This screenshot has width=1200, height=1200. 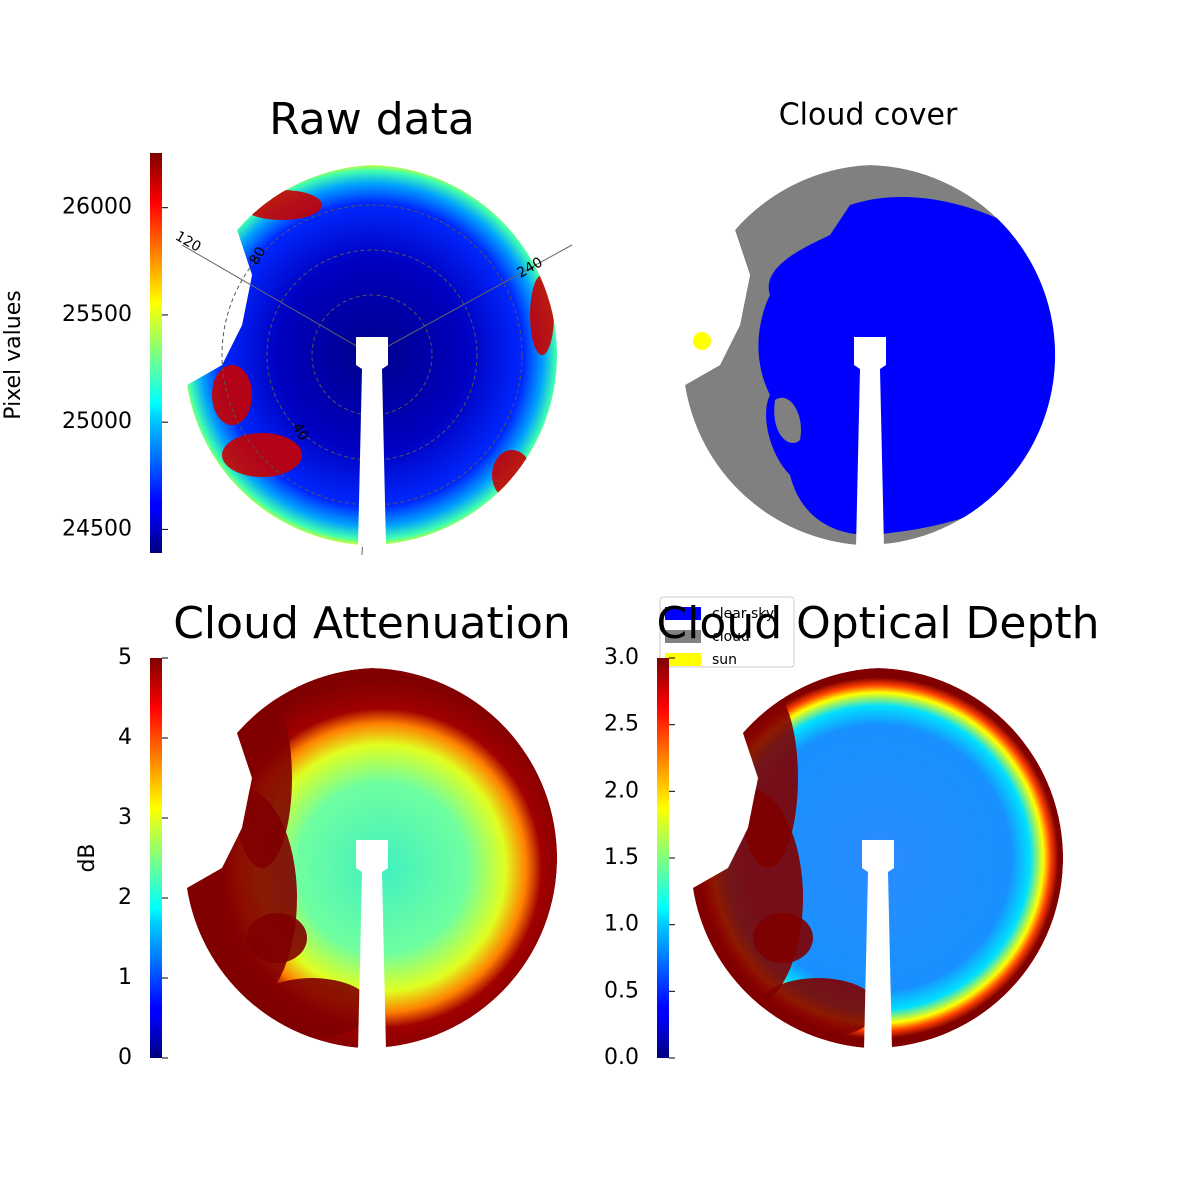 I want to click on polar-label: 40, so click(x=300, y=431).